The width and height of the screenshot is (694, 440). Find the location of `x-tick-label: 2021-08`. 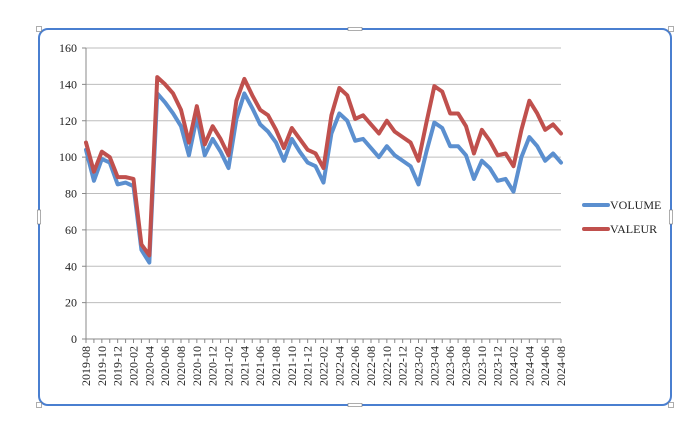

x-tick-label: 2021-08 is located at coordinates (276, 366).